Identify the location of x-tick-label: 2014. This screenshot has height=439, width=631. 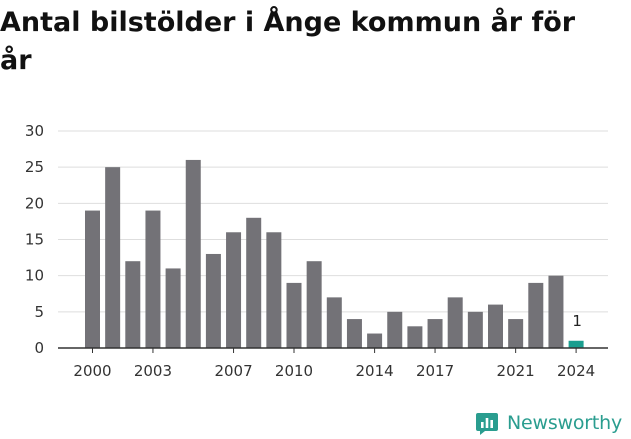
(375, 371).